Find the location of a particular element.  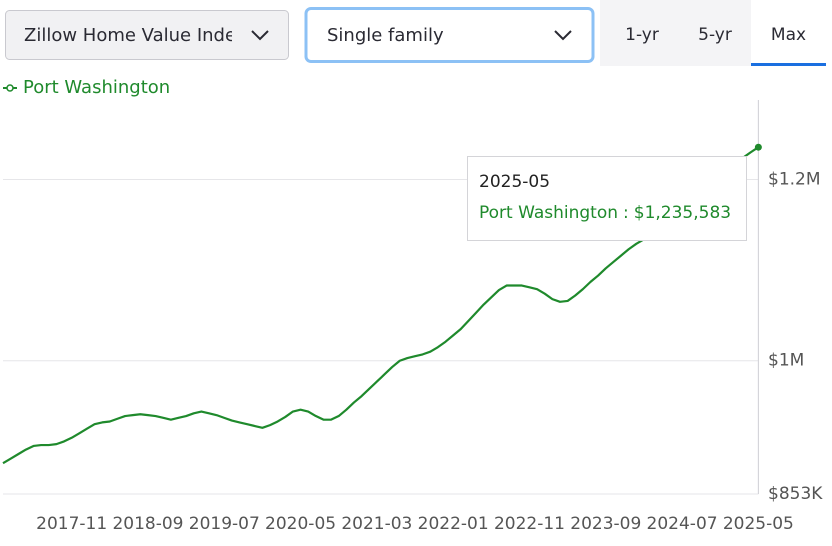

range-button: 1-yr is located at coordinates (642, 35).